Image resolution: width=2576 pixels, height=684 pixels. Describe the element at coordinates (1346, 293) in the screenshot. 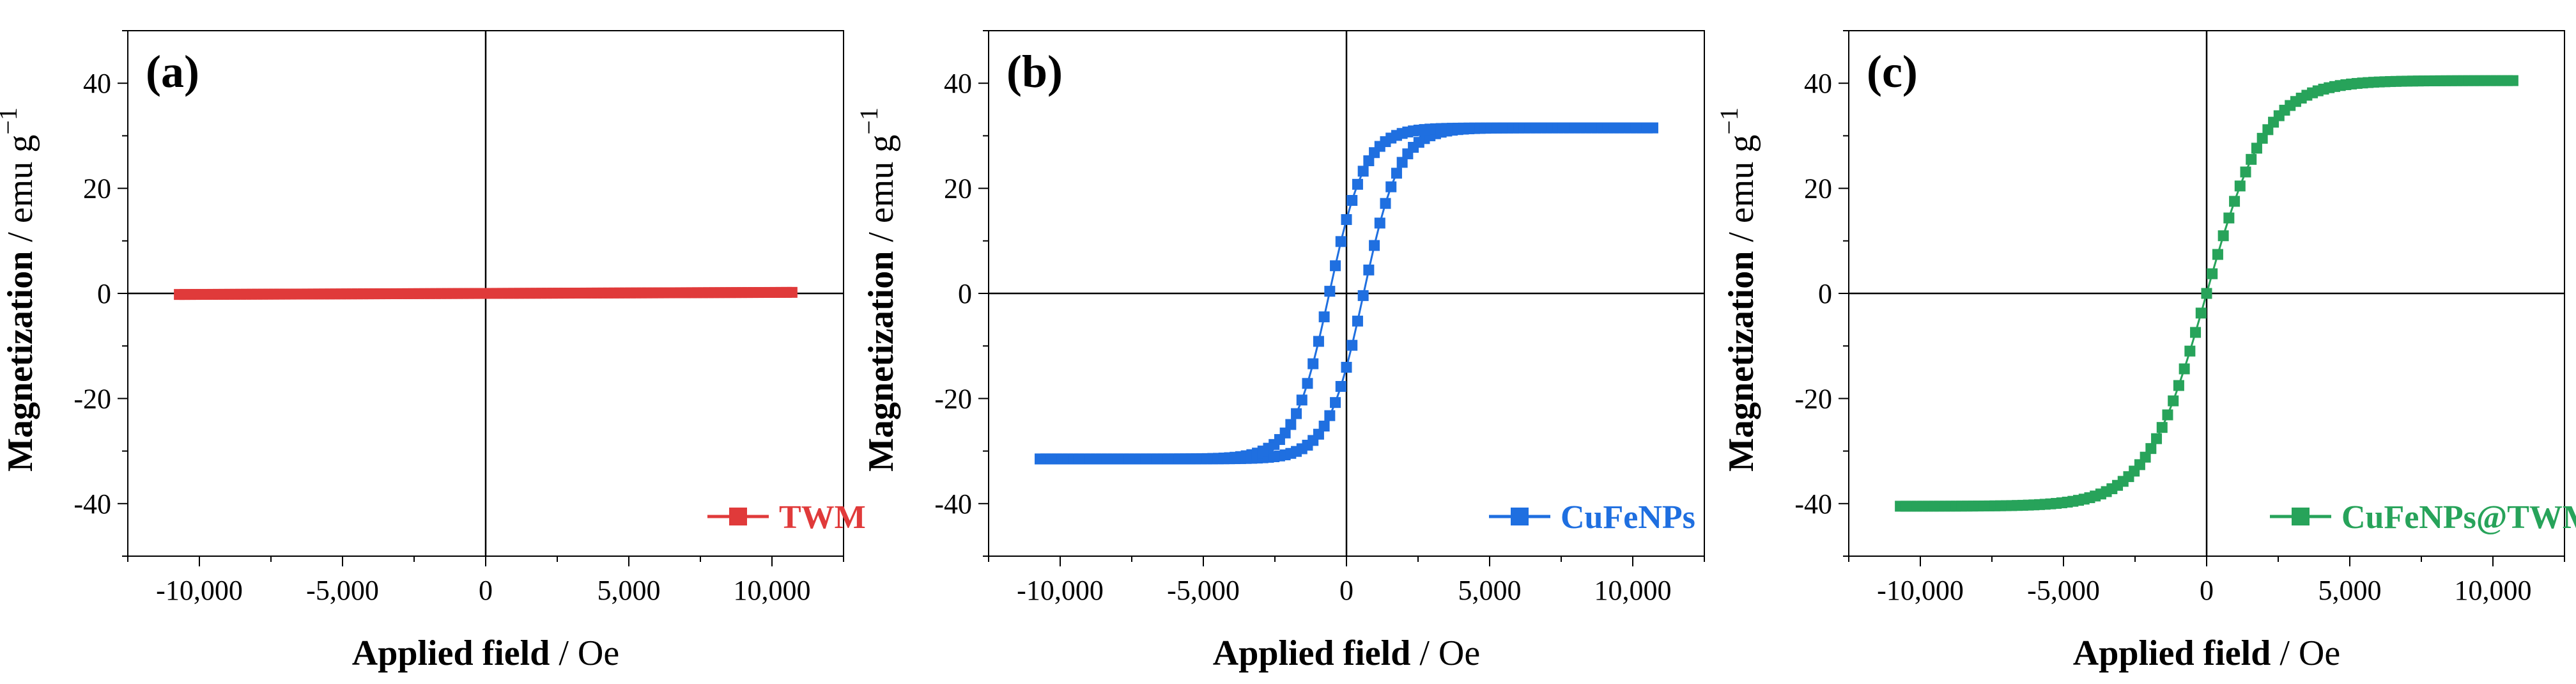

I see `series-cufenps` at that location.